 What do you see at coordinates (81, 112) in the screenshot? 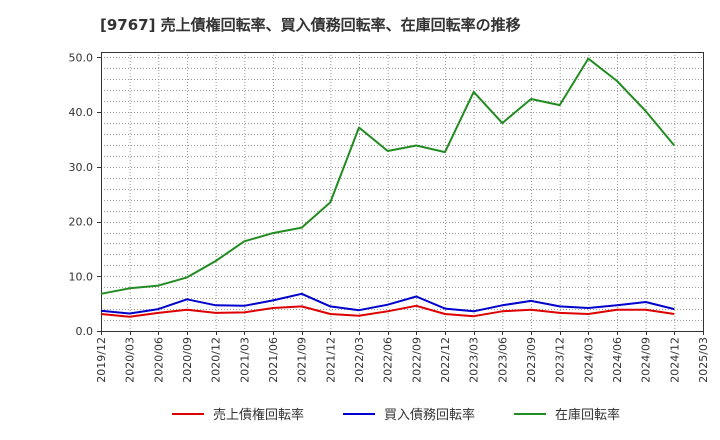
I see `y-tick-label: 40.0` at bounding box center [81, 112].